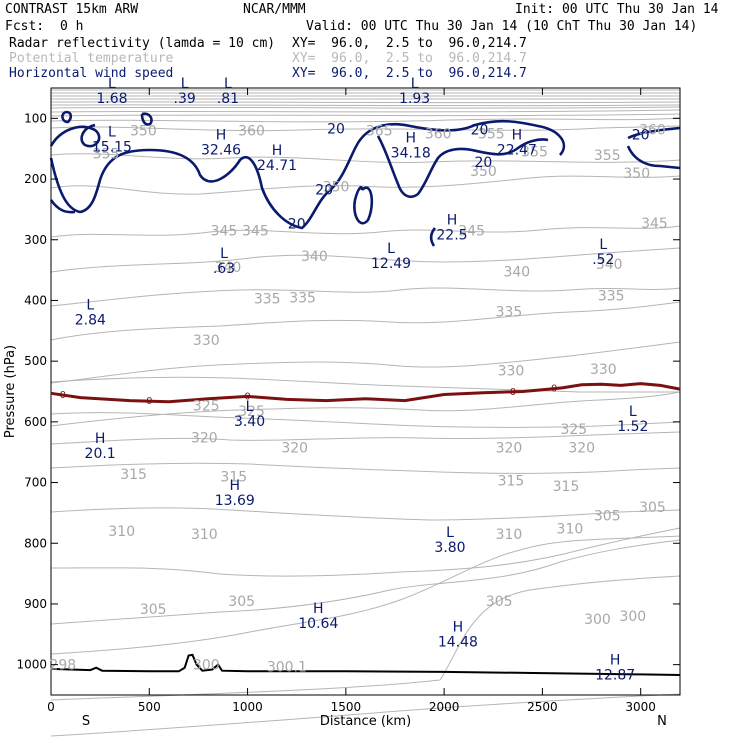  I want to click on reflectivity-contour: 0 0 0 0 0, so click(365, 394).